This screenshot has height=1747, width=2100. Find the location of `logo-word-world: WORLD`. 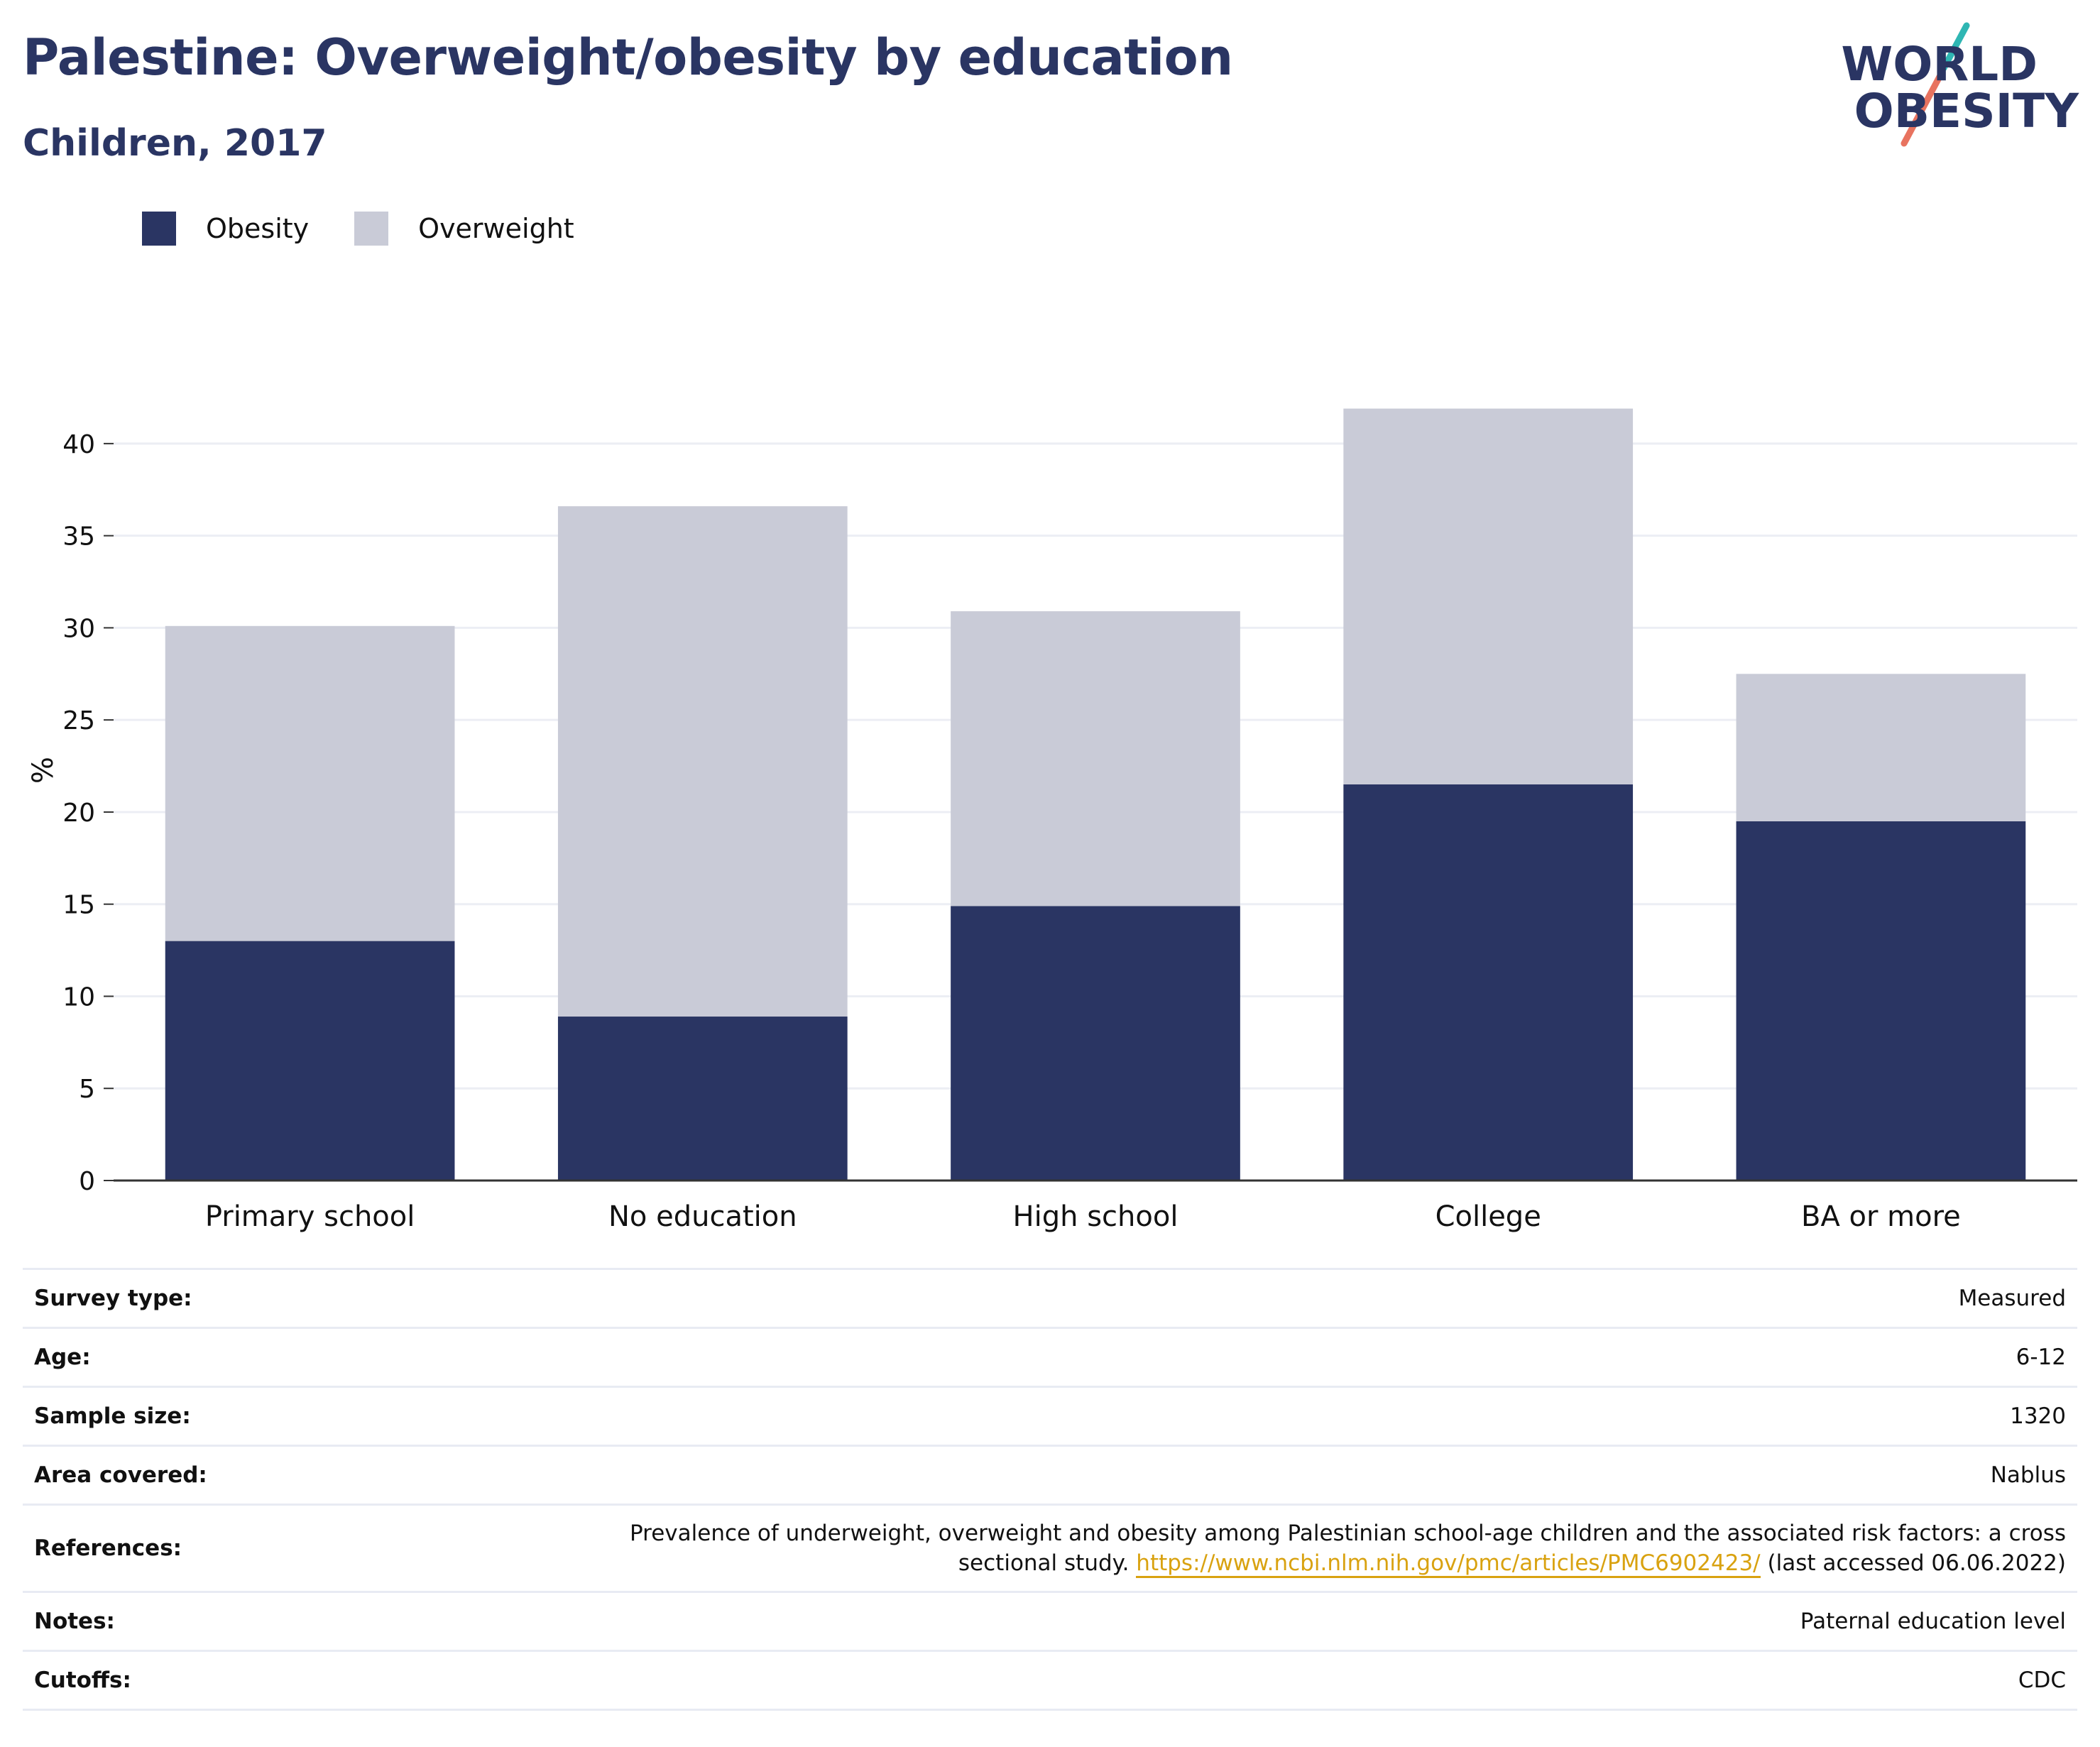

logo-word-world: WORLD is located at coordinates (1939, 64).